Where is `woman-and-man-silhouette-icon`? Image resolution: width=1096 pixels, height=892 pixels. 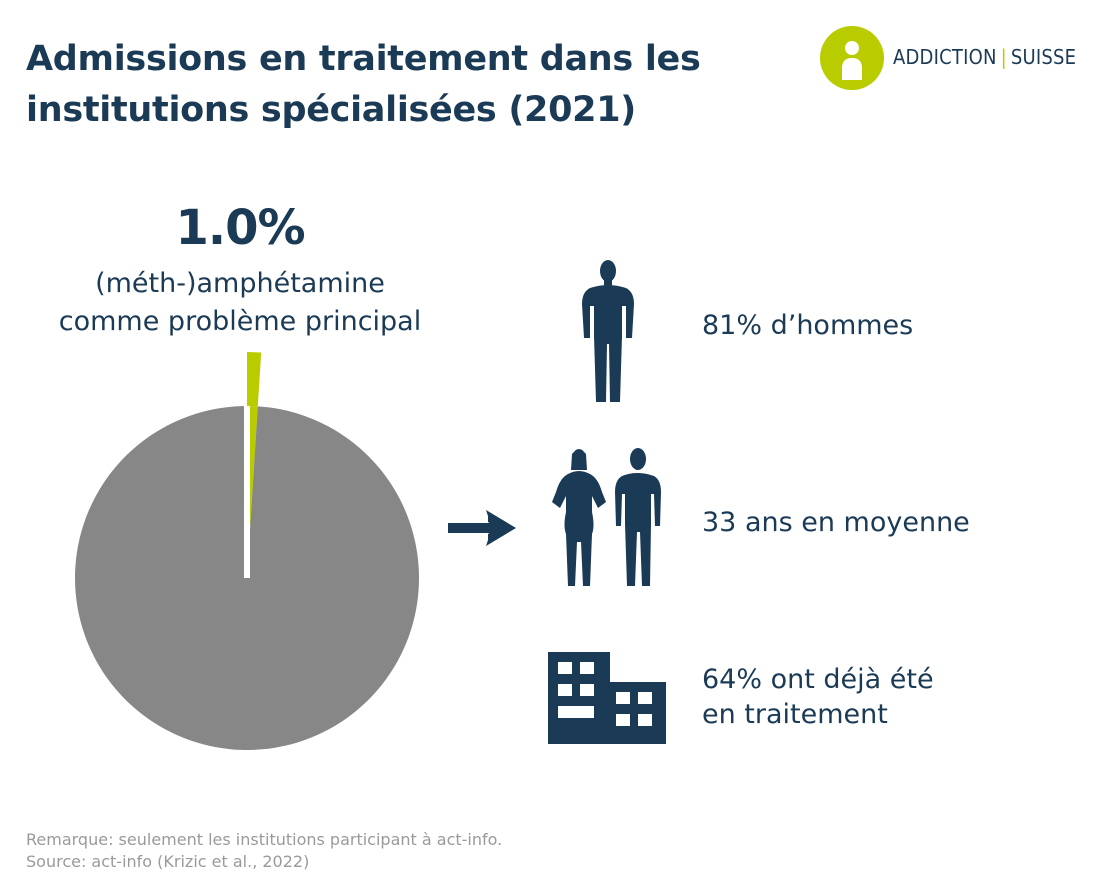 woman-and-man-silhouette-icon is located at coordinates (606, 517).